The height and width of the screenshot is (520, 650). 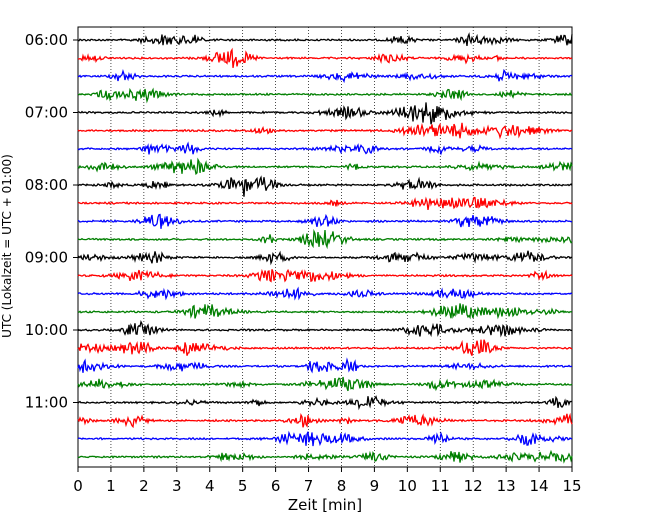 What do you see at coordinates (309, 486) in the screenshot?
I see `x-tick-label: 7` at bounding box center [309, 486].